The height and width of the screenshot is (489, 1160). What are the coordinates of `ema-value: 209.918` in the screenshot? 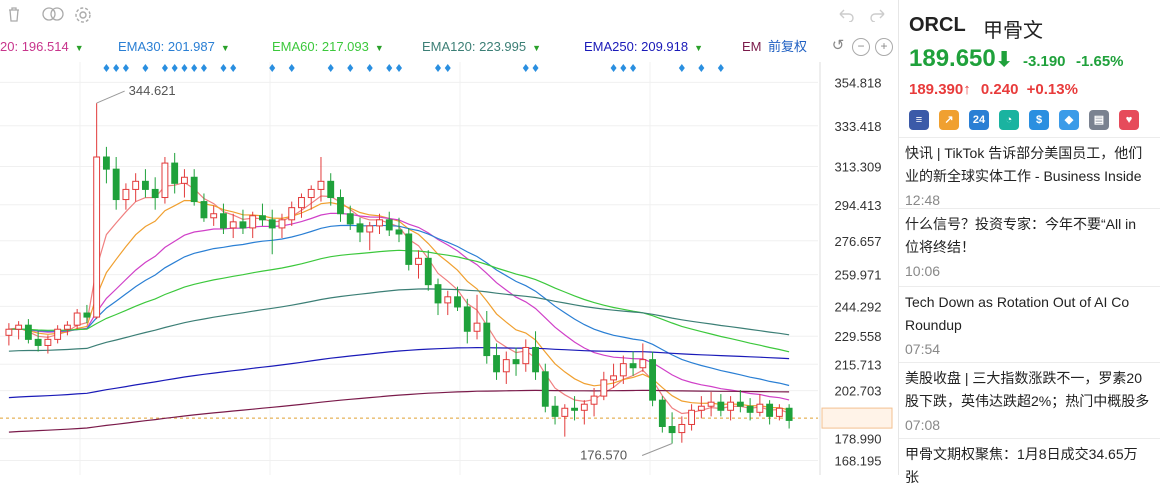 It's located at (665, 46).